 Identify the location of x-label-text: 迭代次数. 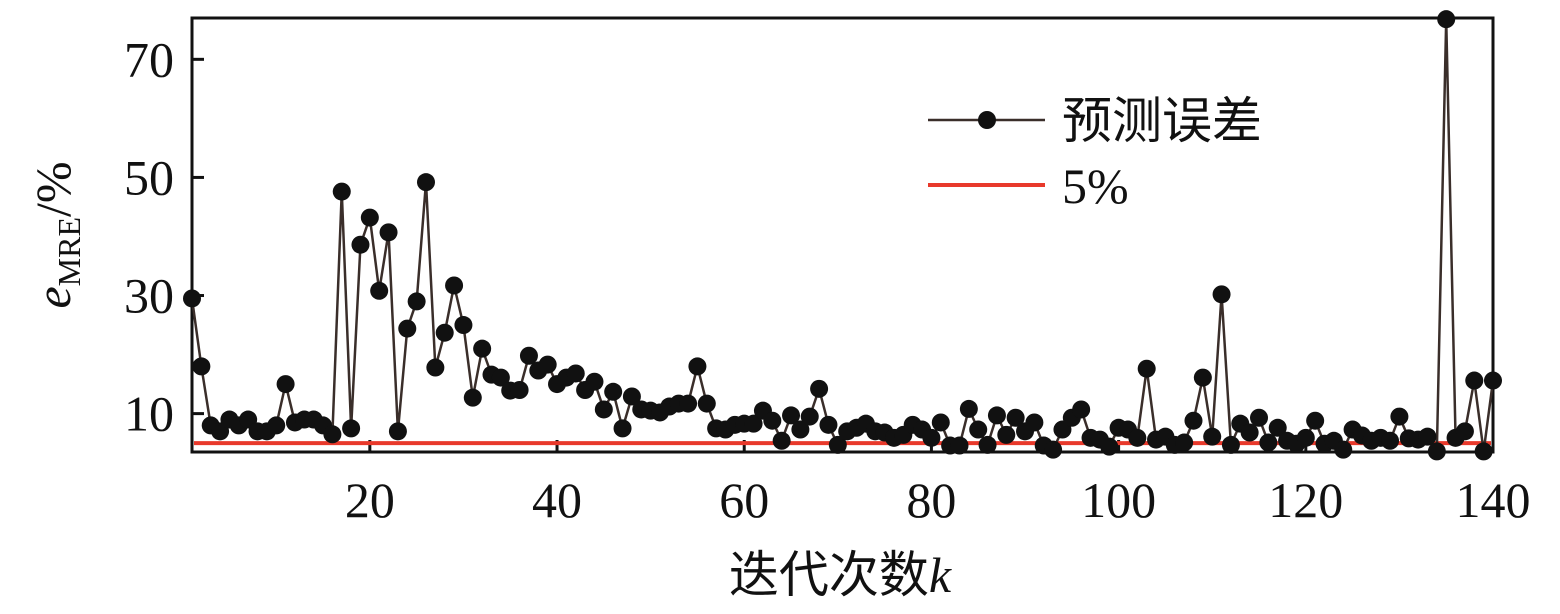
(829, 575).